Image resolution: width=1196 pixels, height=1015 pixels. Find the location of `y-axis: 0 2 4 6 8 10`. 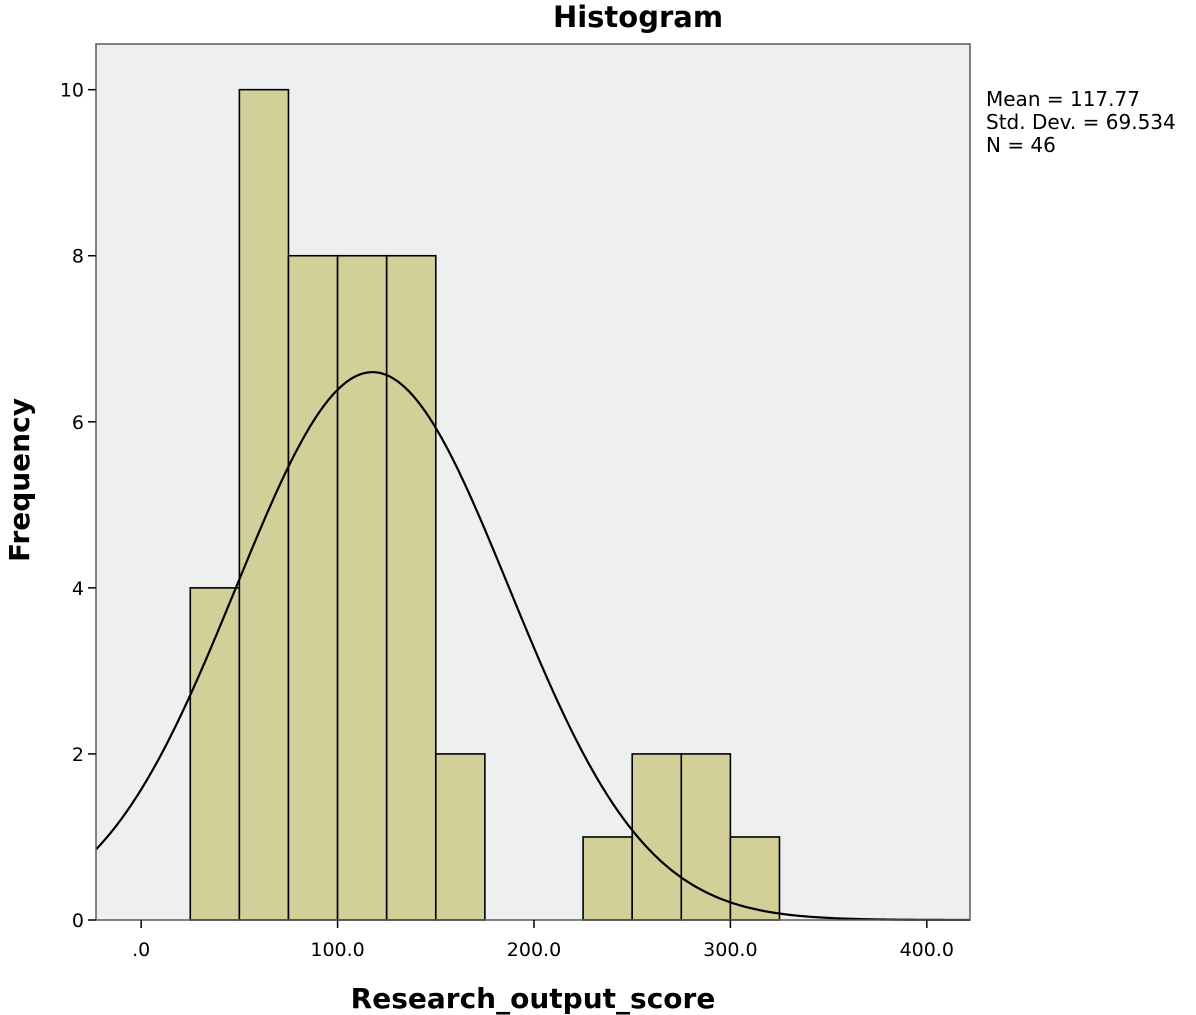

y-axis: 0 2 4 6 8 10 is located at coordinates (78, 506).